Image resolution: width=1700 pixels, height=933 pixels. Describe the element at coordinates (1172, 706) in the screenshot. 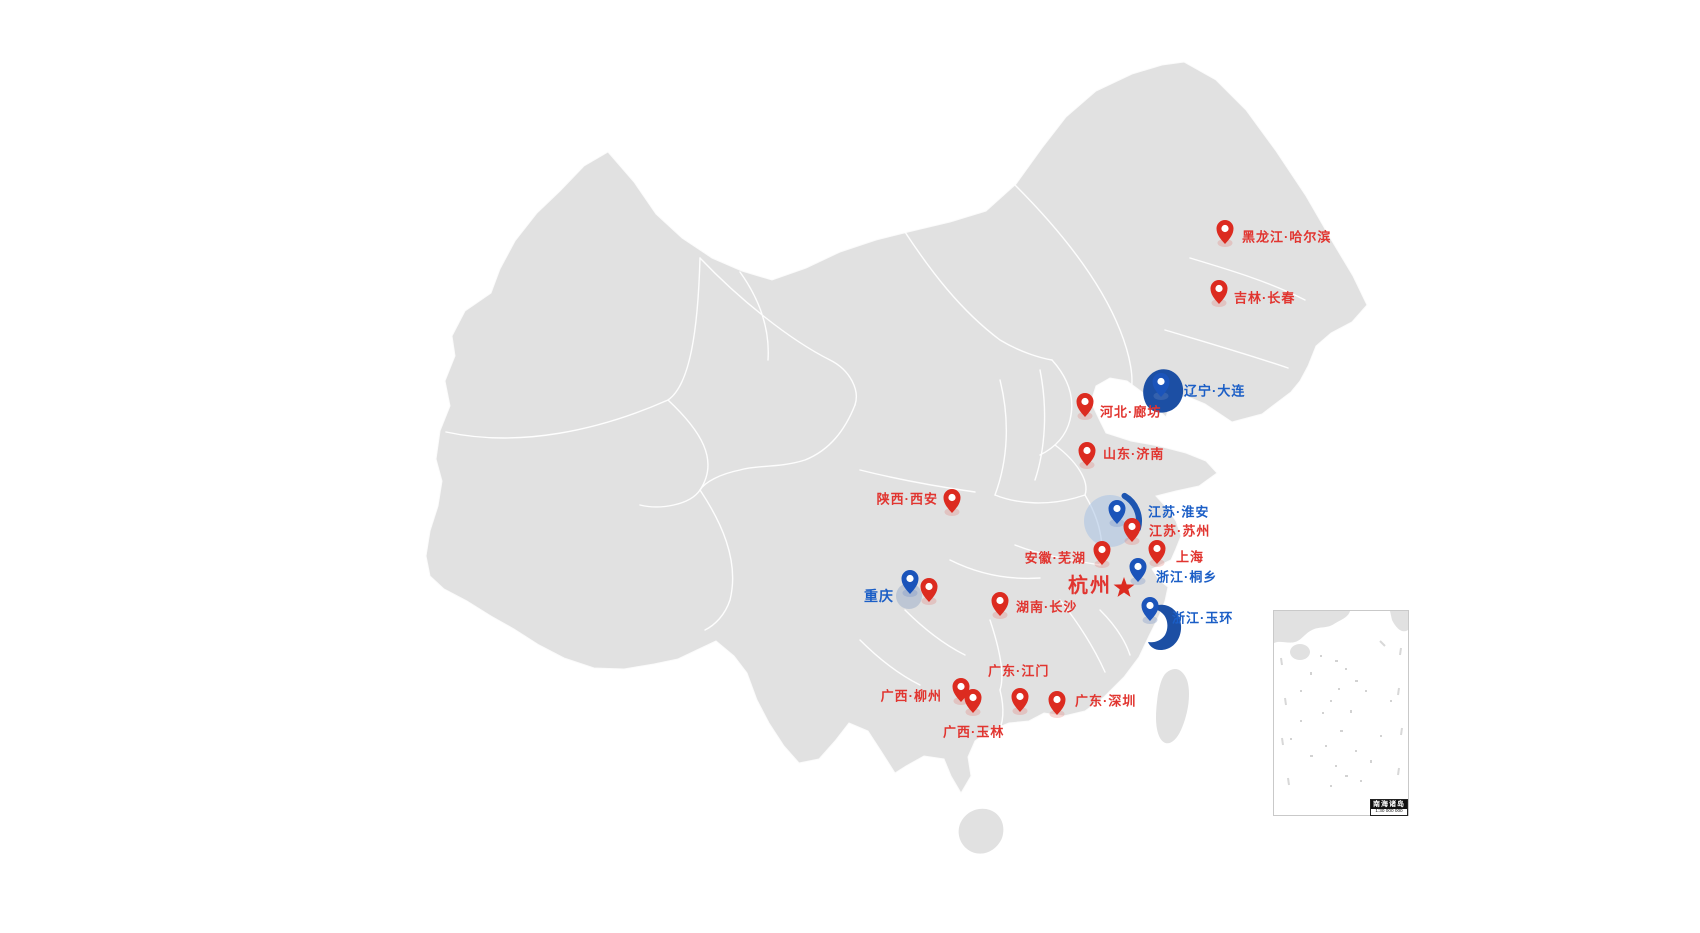

I see `taiwan-shape` at that location.